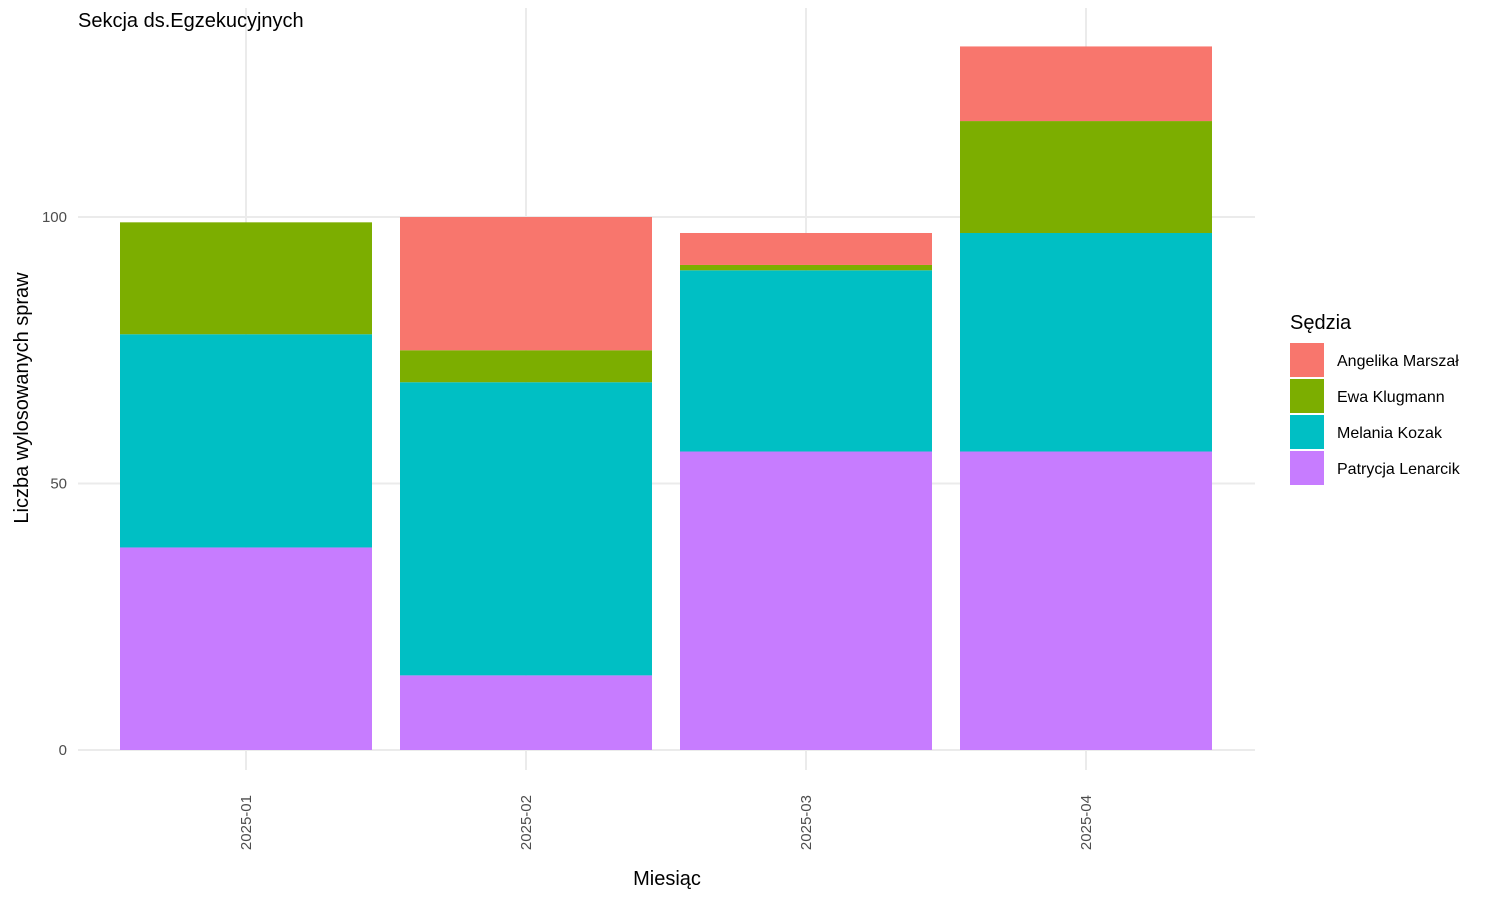  I want to click on legend-label: Patrycja Lenarcik, so click(1399, 469).